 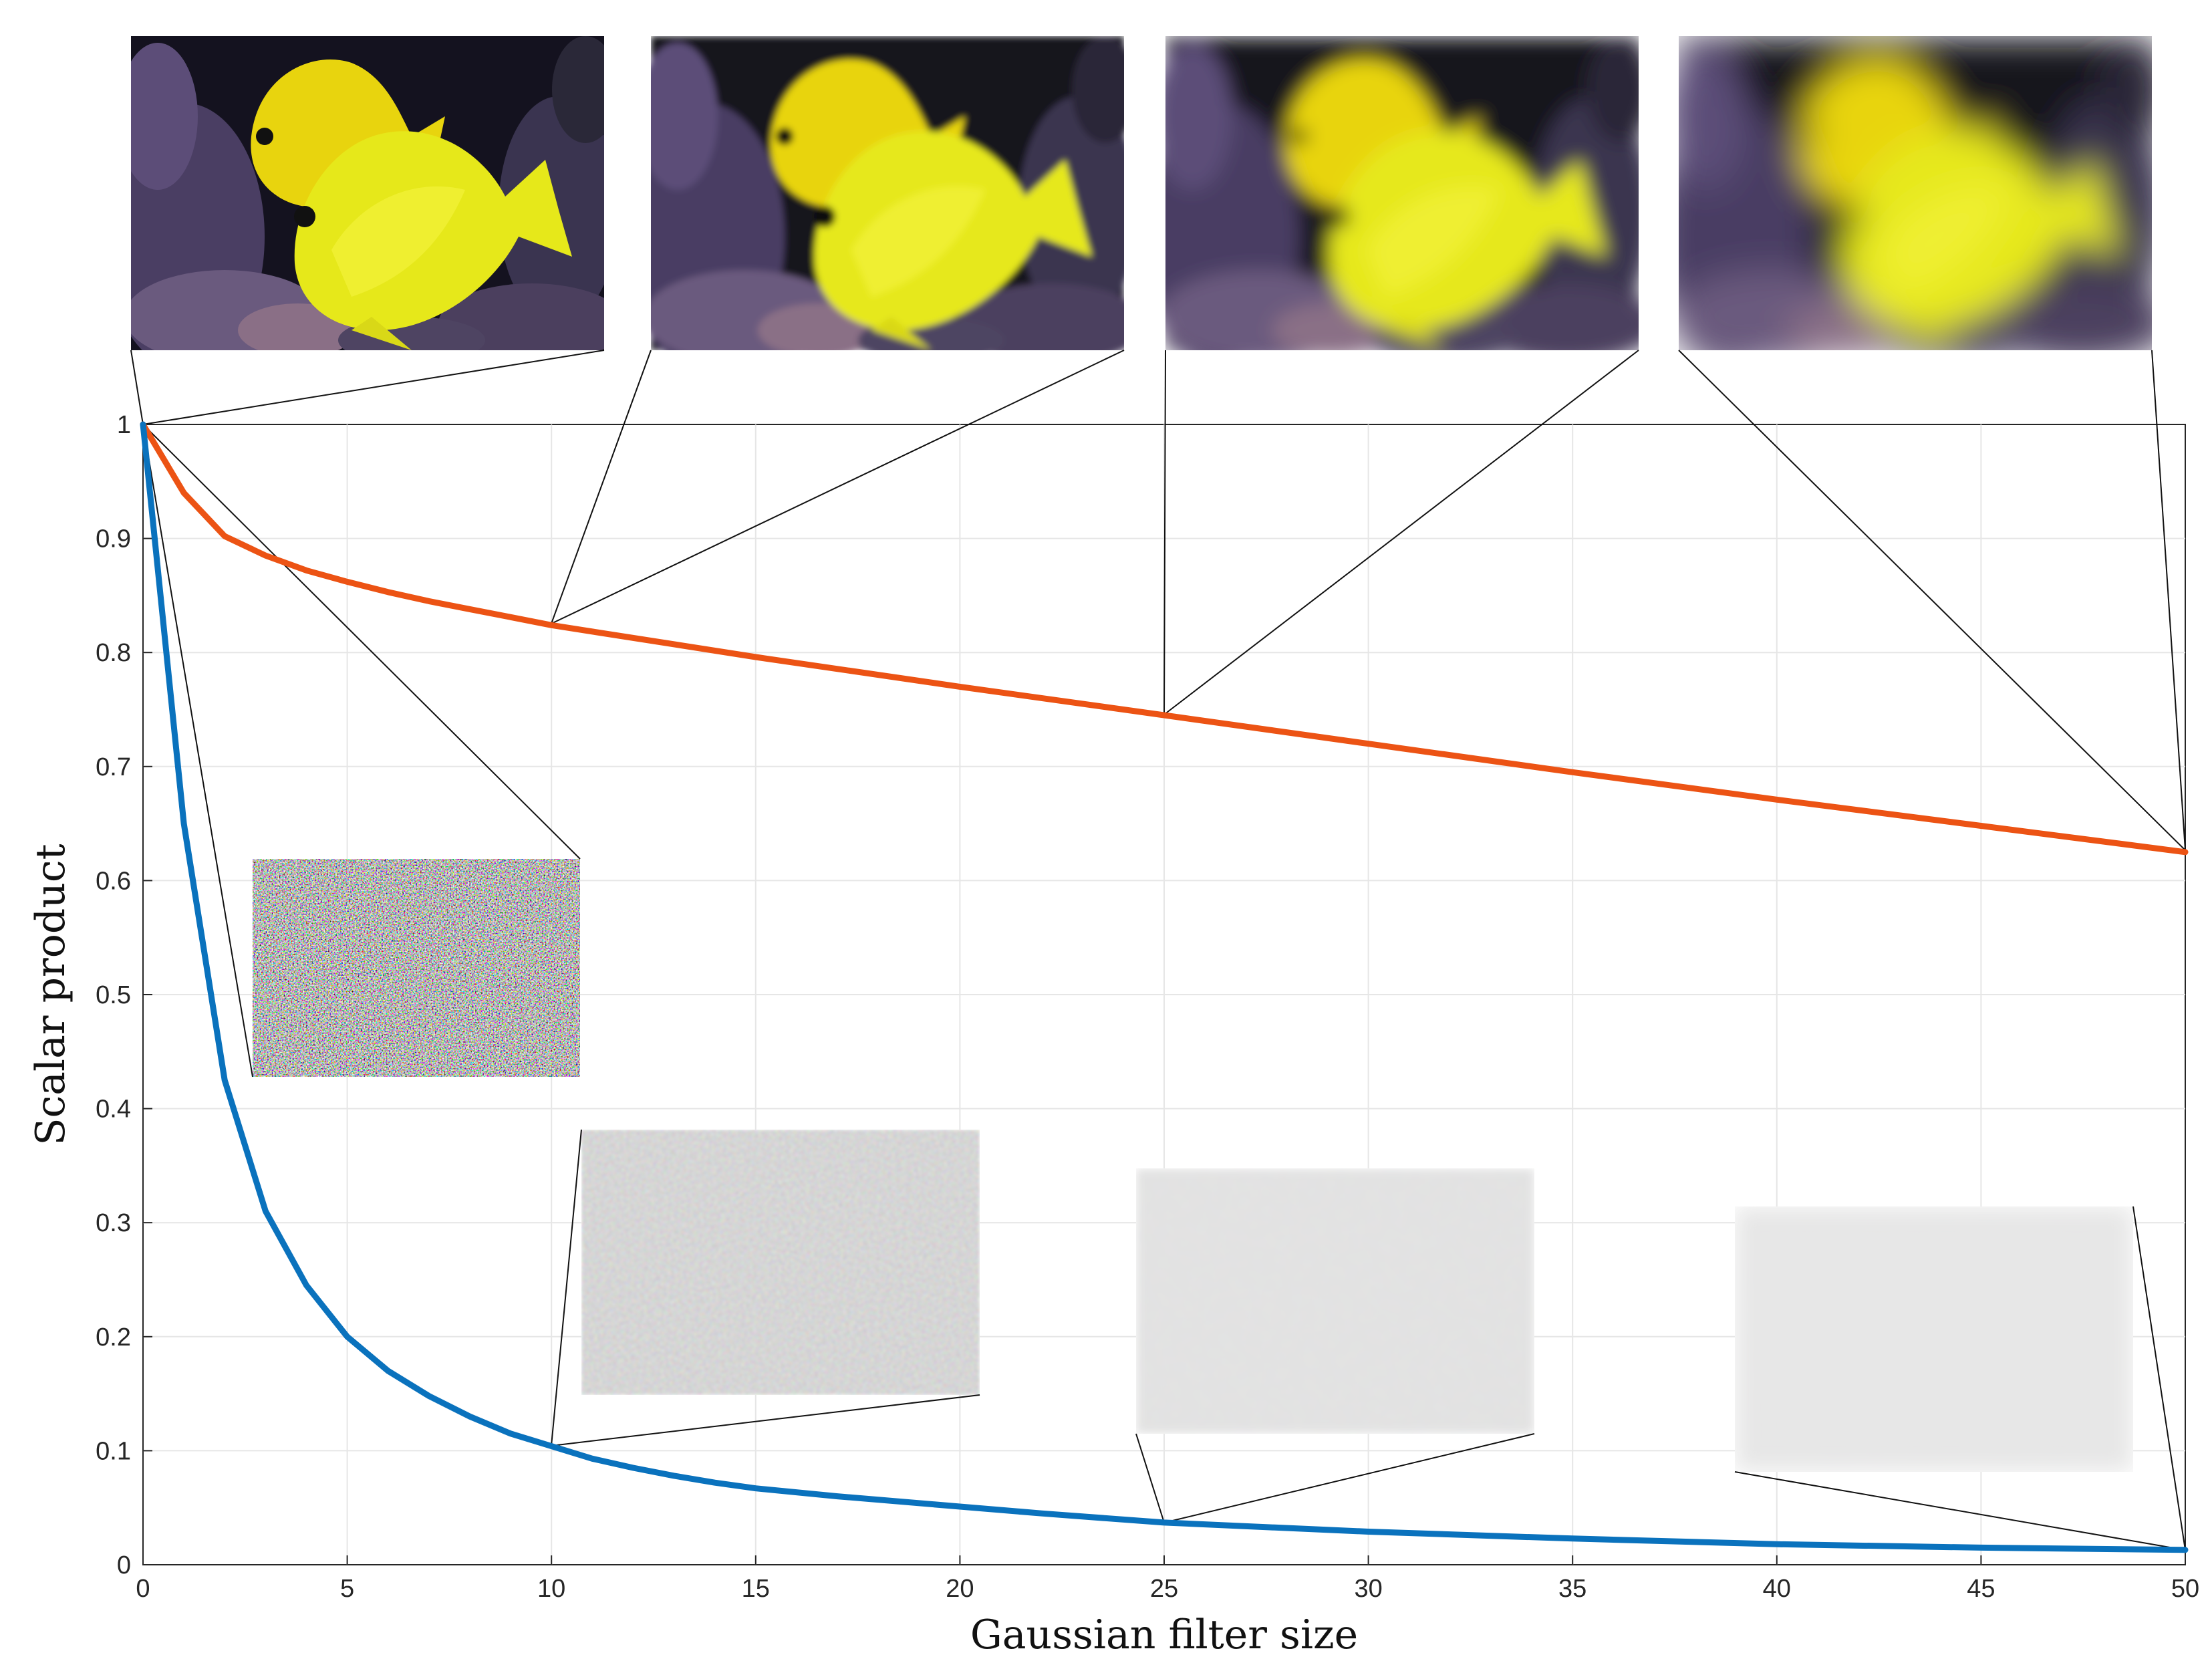 I want to click on y-axis-title: Scalar product, so click(x=50, y=994).